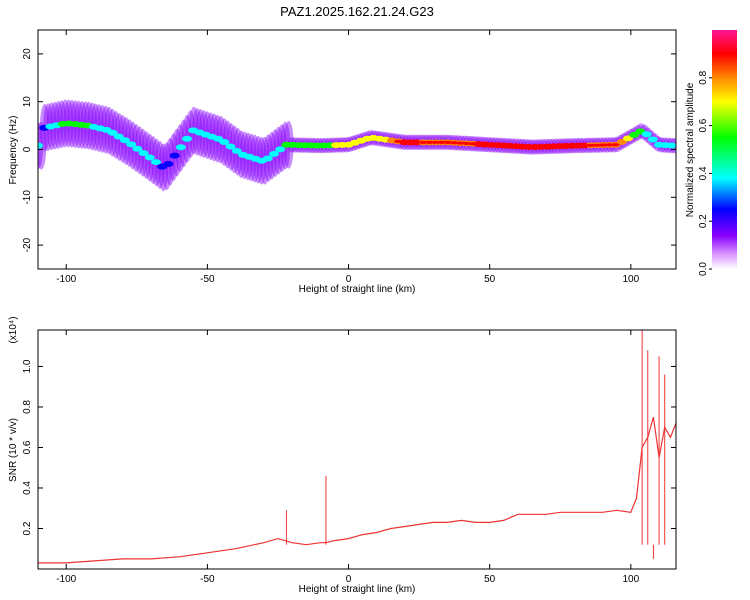 The width and height of the screenshot is (750, 600). Describe the element at coordinates (27, 366) in the screenshot. I see `snr-y-tick-label: 1.0` at that location.